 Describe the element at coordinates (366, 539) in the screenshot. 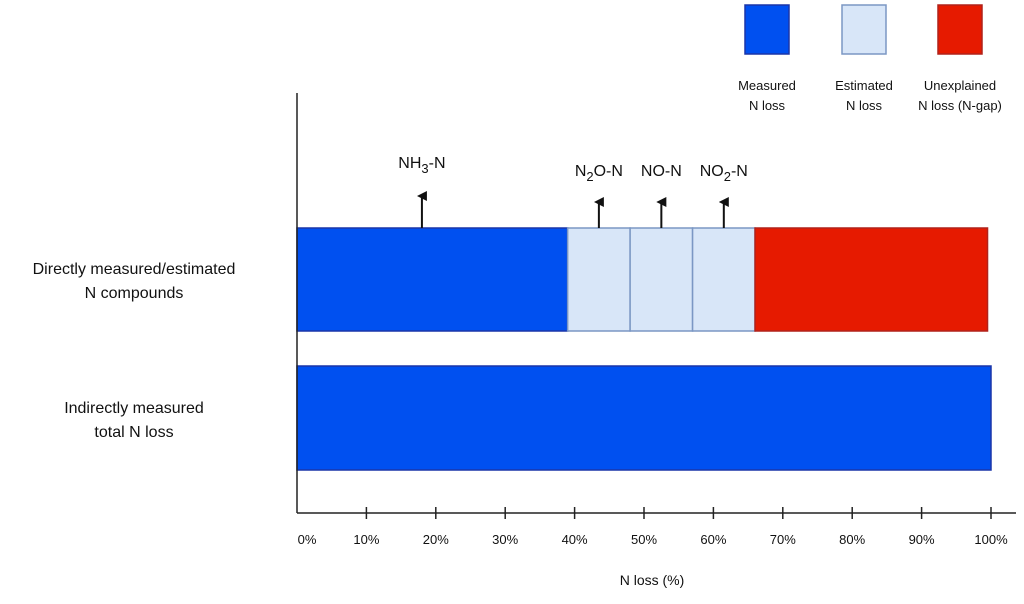

I see `x-tick-label: 10%` at that location.